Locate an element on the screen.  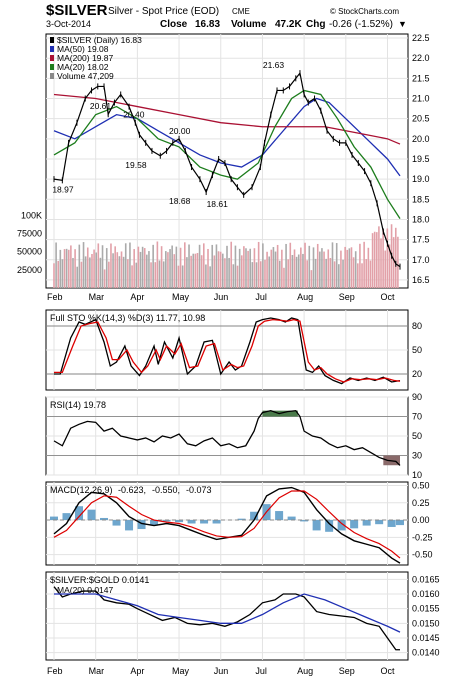
price-annotation: 18.61 is located at coordinates (218, 204).